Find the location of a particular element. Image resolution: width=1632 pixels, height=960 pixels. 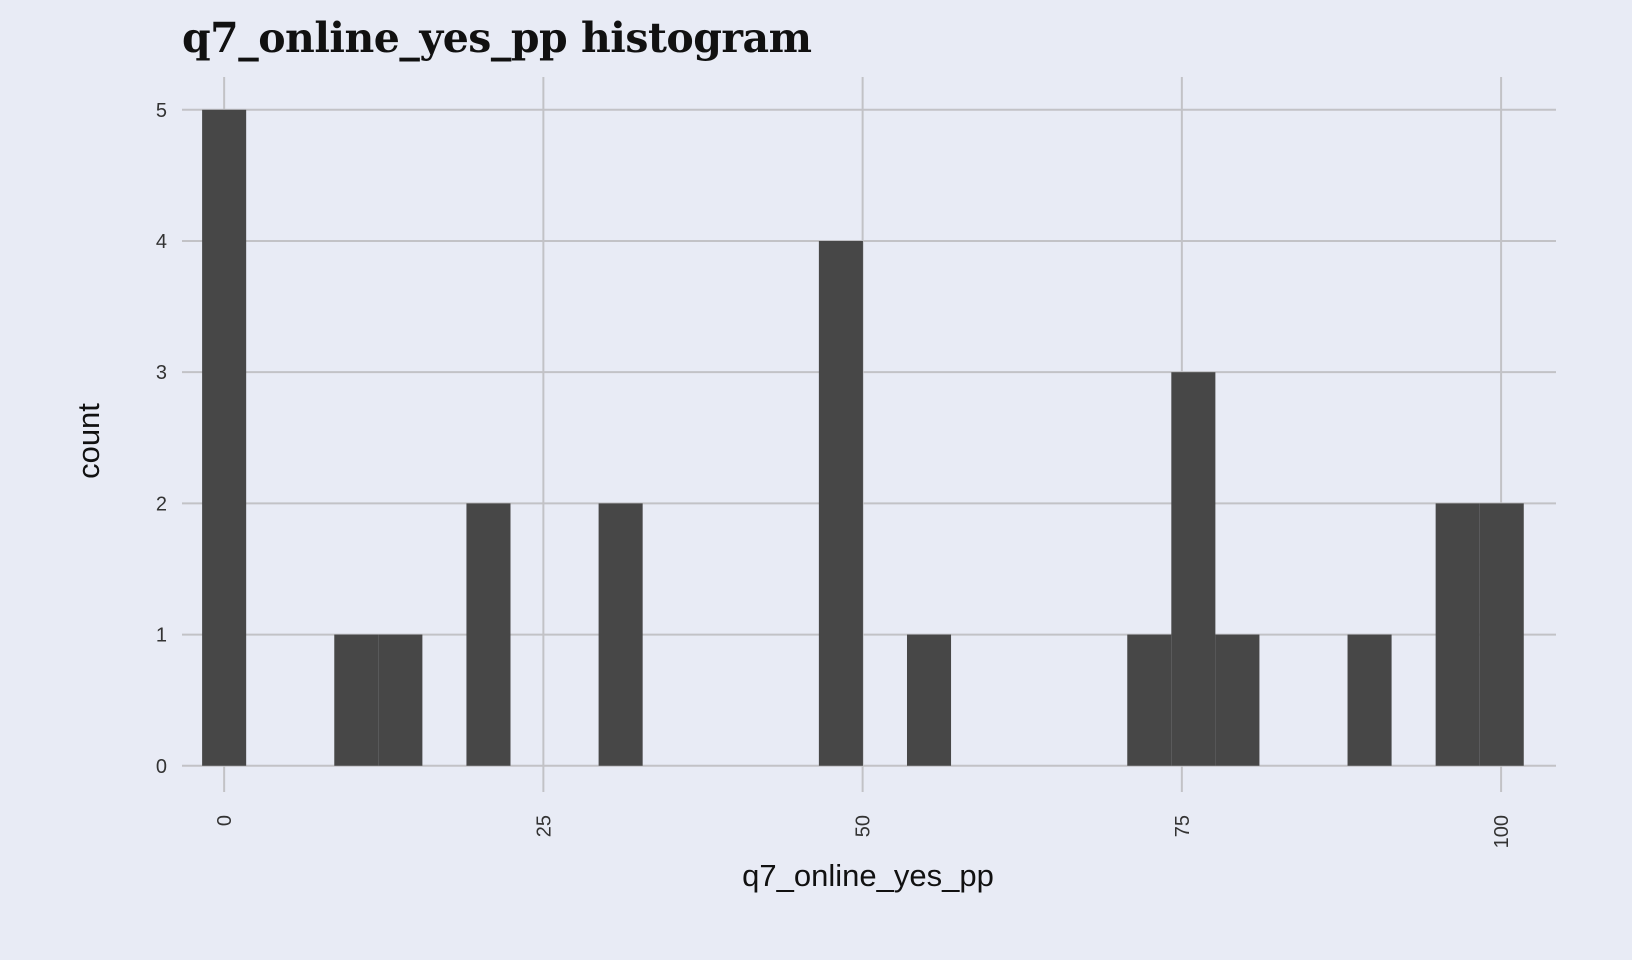

y-tick-label: 5 is located at coordinates (161, 111).